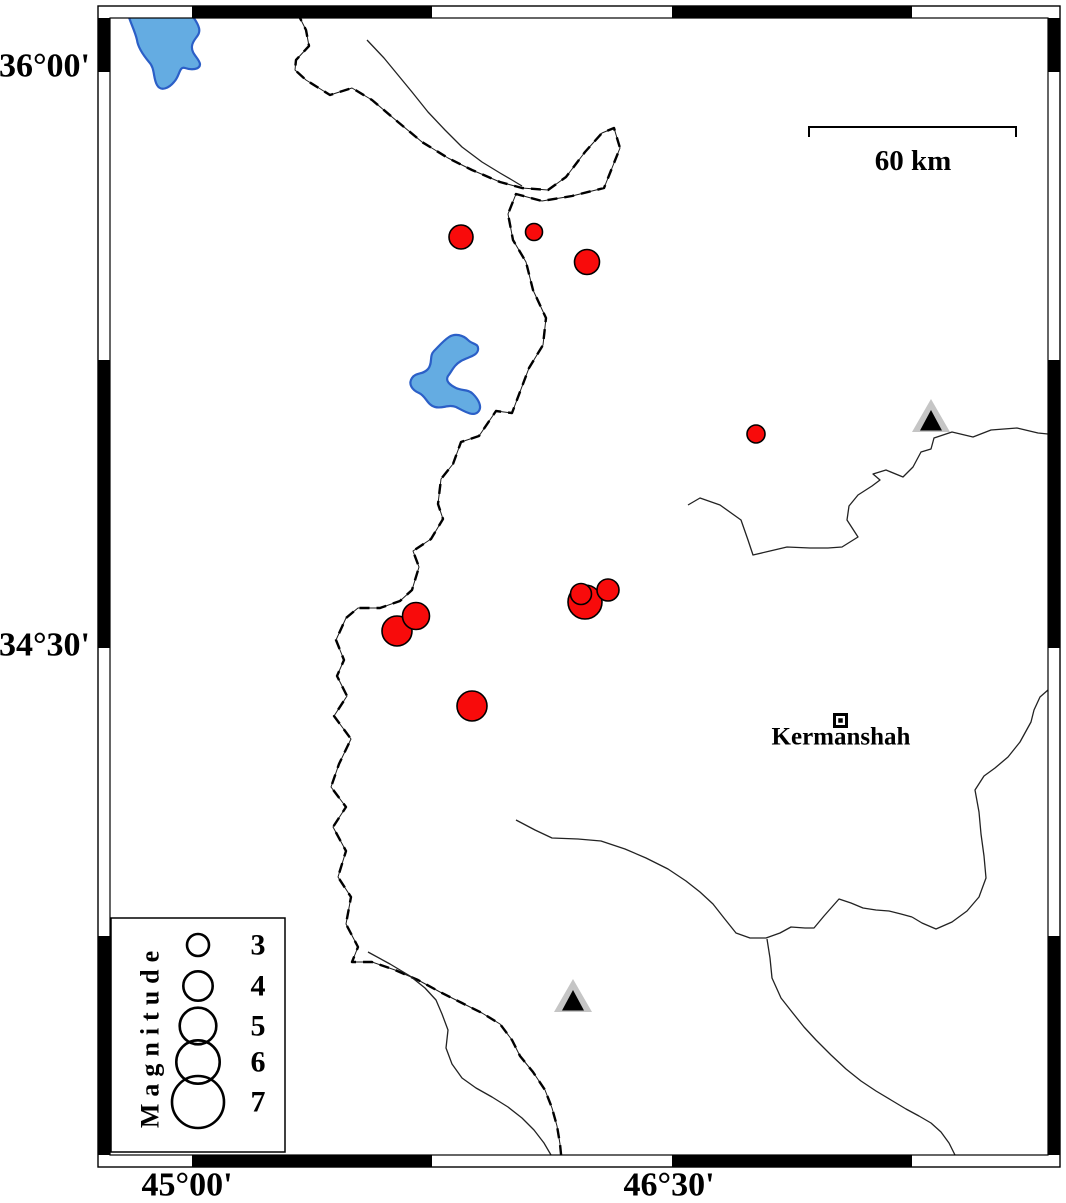 The height and width of the screenshot is (1203, 1066). I want to click on city-marker-dot, so click(840, 720).